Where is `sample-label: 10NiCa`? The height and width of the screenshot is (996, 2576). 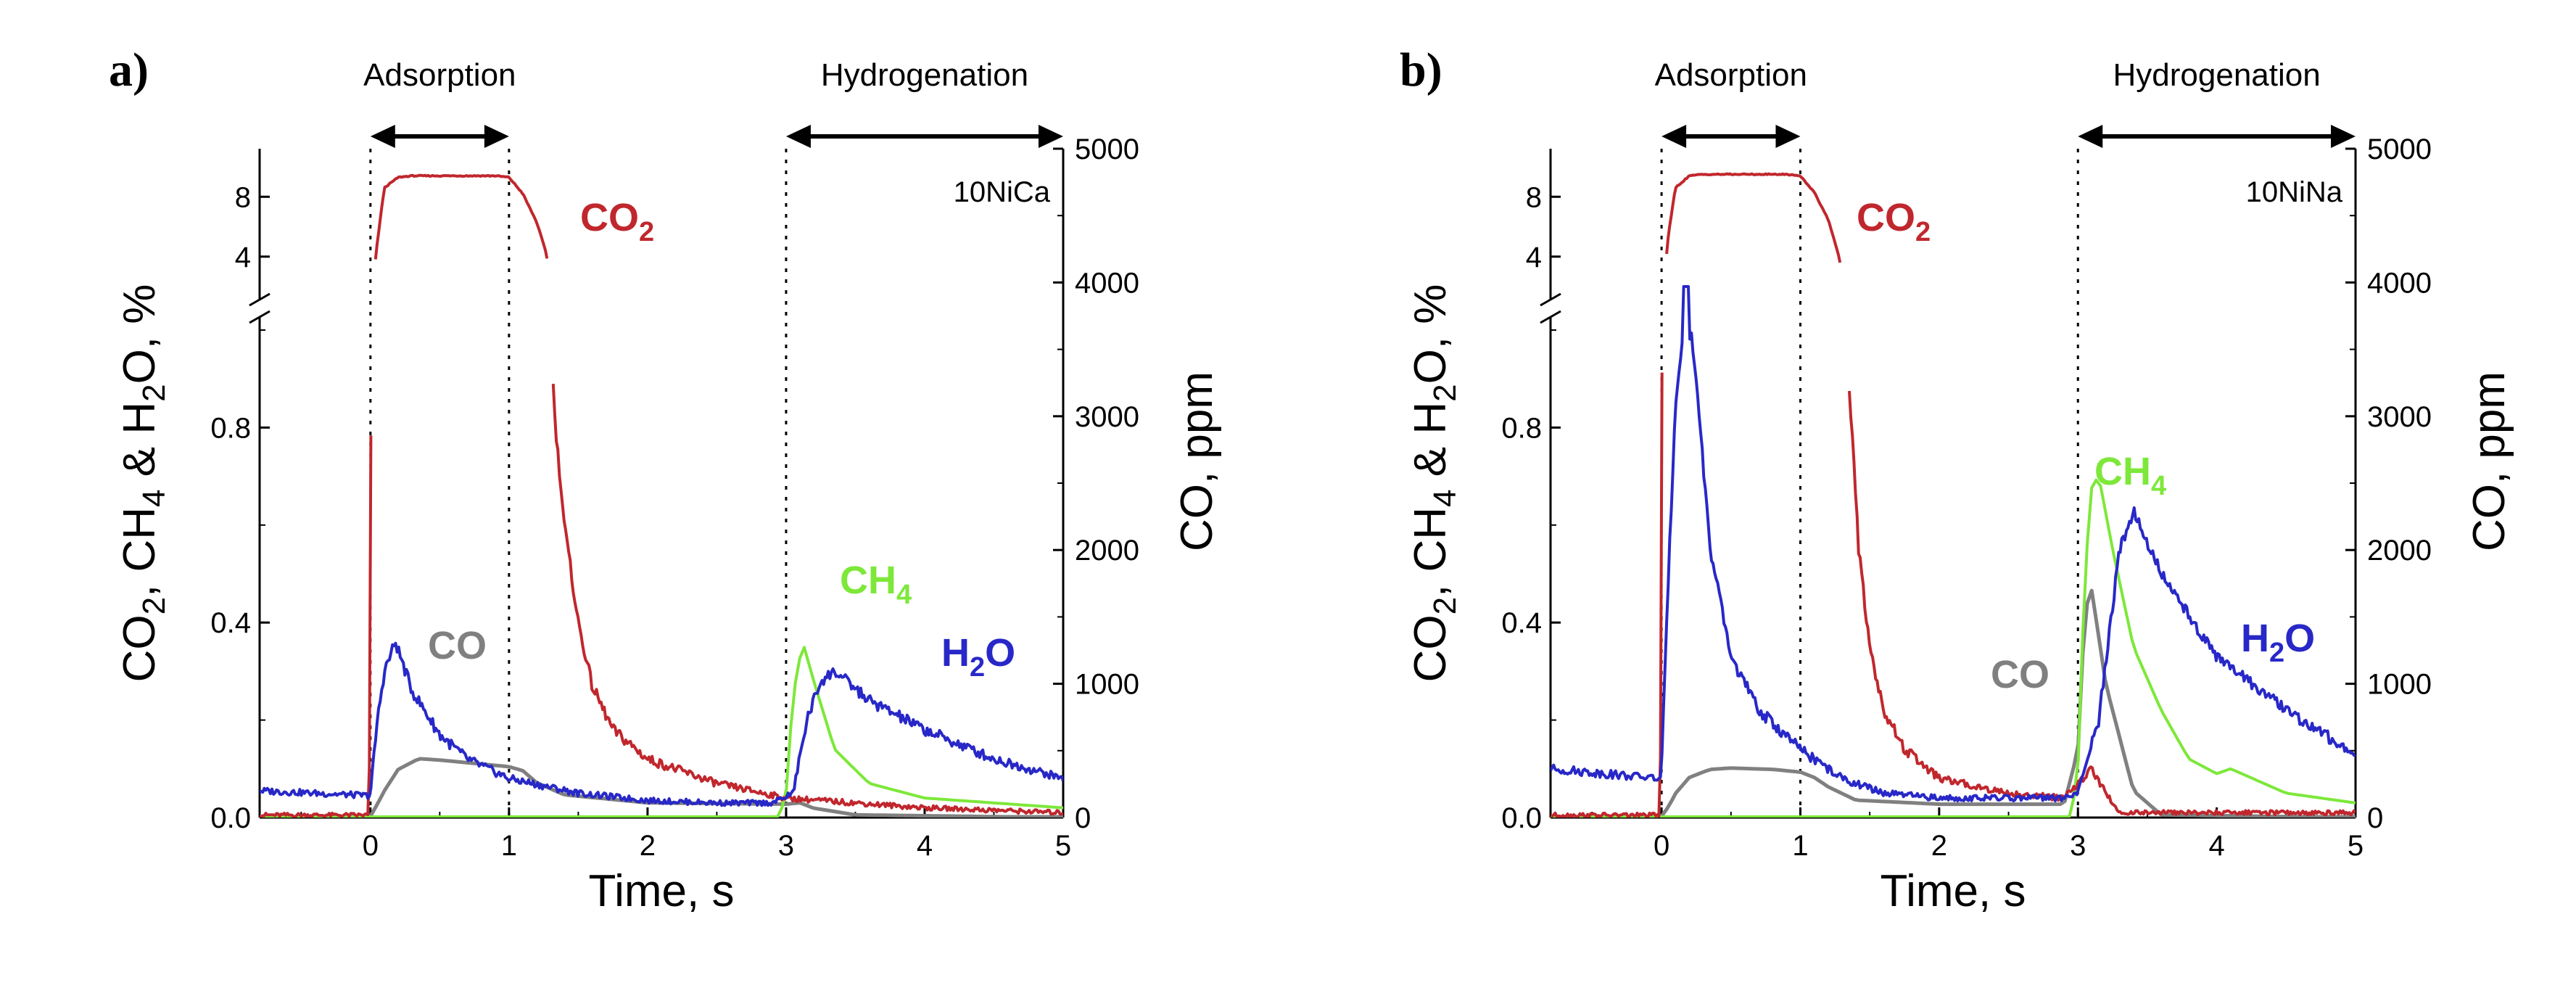
sample-label: 10NiCa is located at coordinates (1002, 192).